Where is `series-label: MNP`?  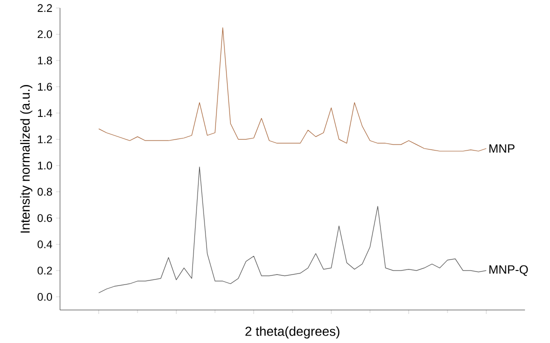
series-label: MNP is located at coordinates (501, 148).